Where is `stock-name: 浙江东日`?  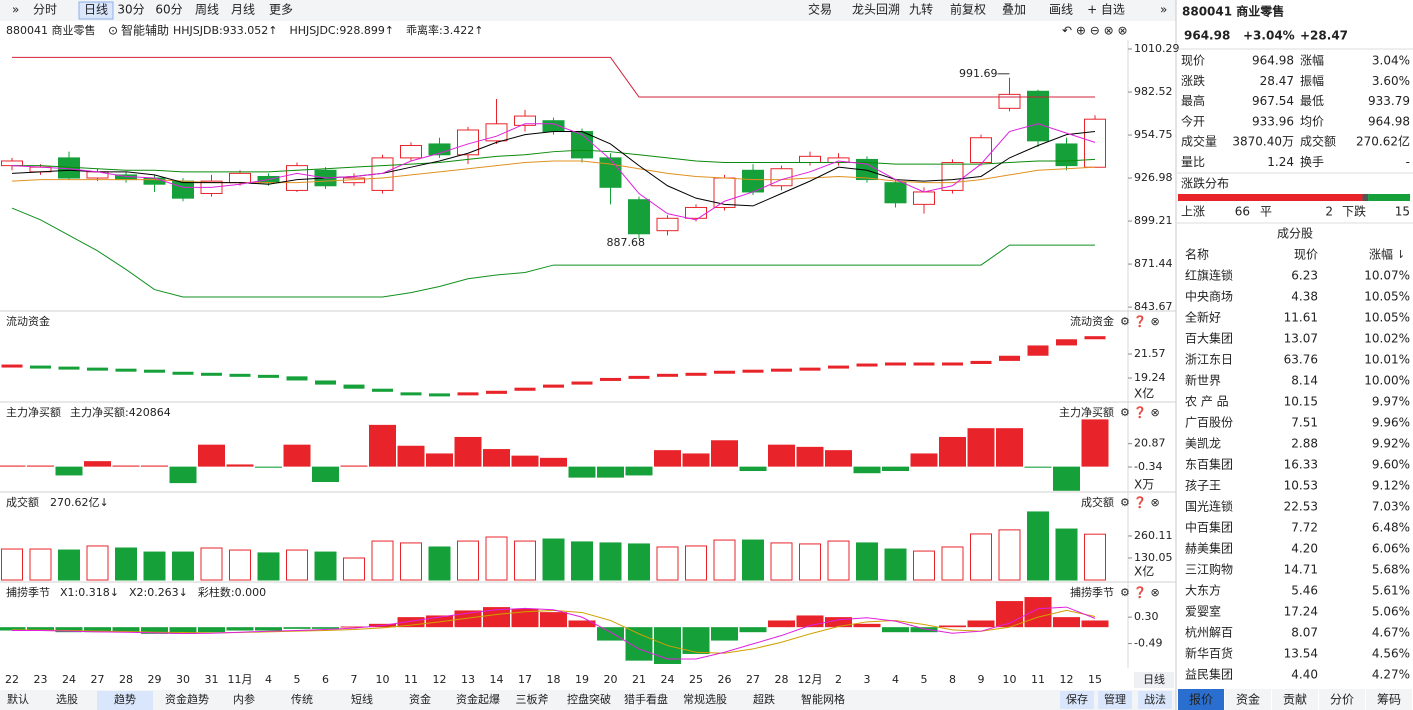 stock-name: 浙江东日 is located at coordinates (1209, 360).